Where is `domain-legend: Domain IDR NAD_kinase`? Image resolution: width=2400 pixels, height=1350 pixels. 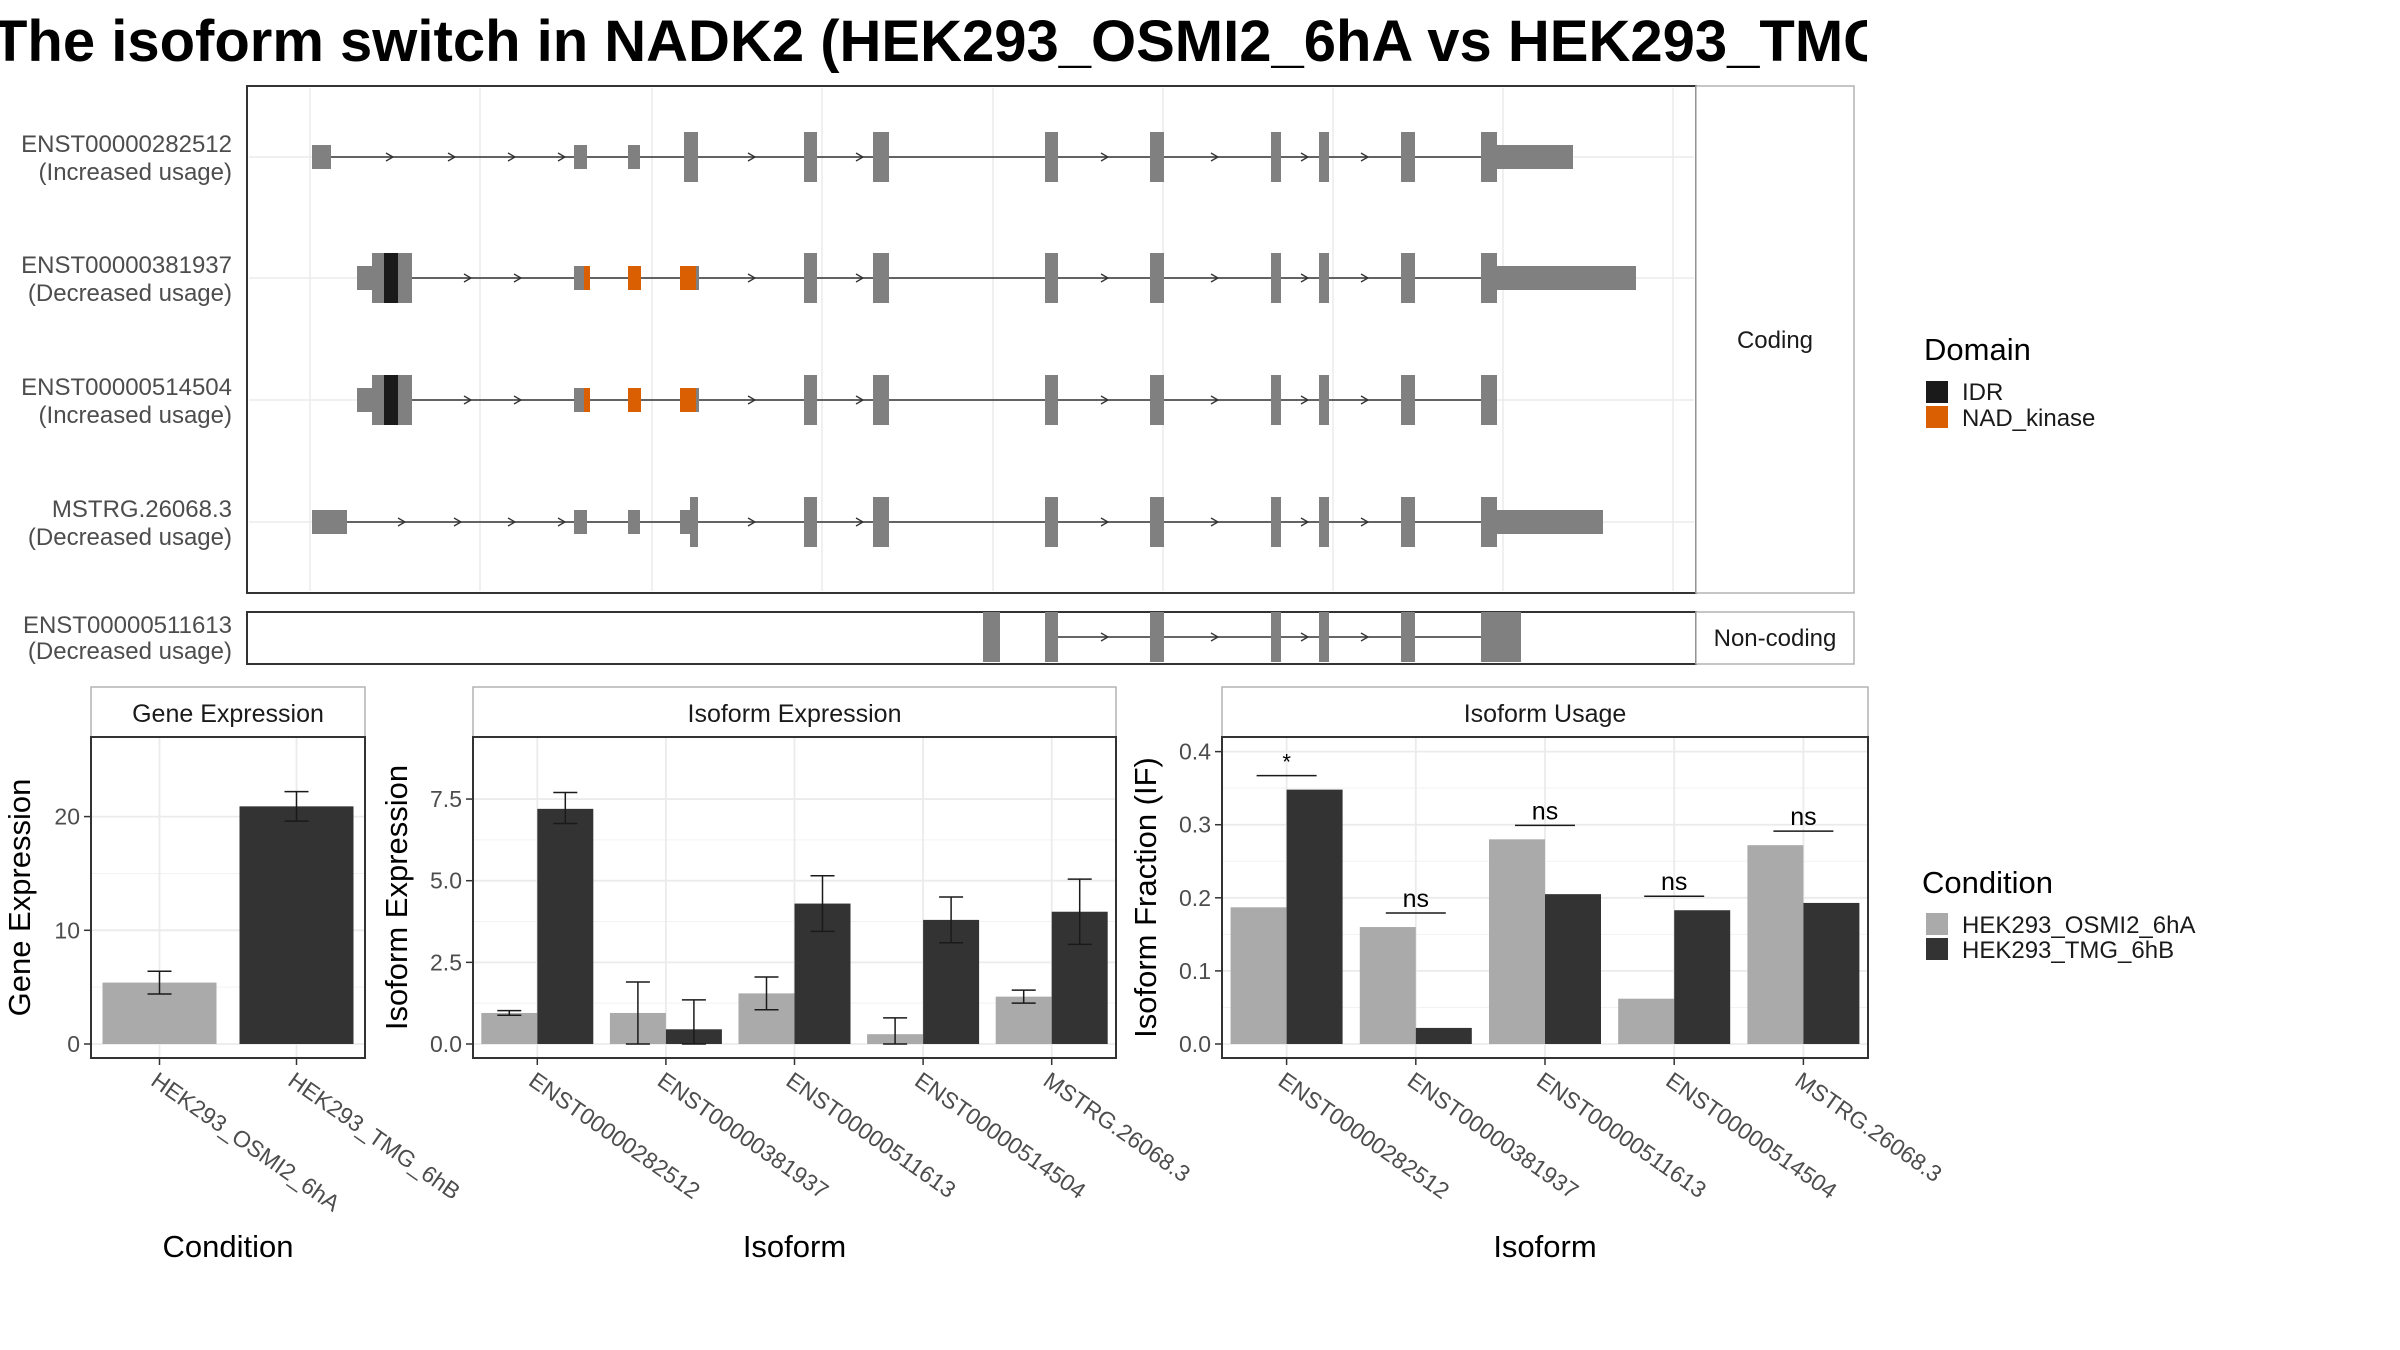 domain-legend: Domain IDR NAD_kinase is located at coordinates (2009, 382).